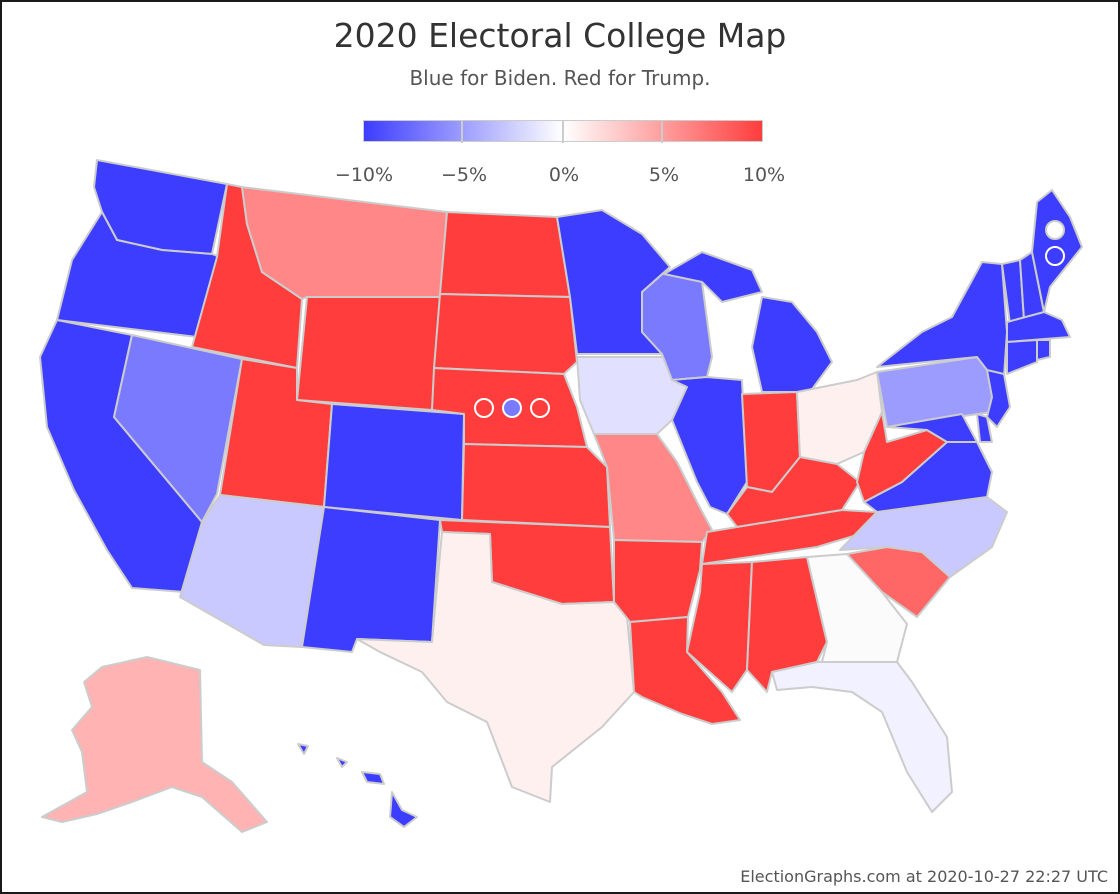  What do you see at coordinates (792, 344) in the screenshot?
I see `state-michigan` at bounding box center [792, 344].